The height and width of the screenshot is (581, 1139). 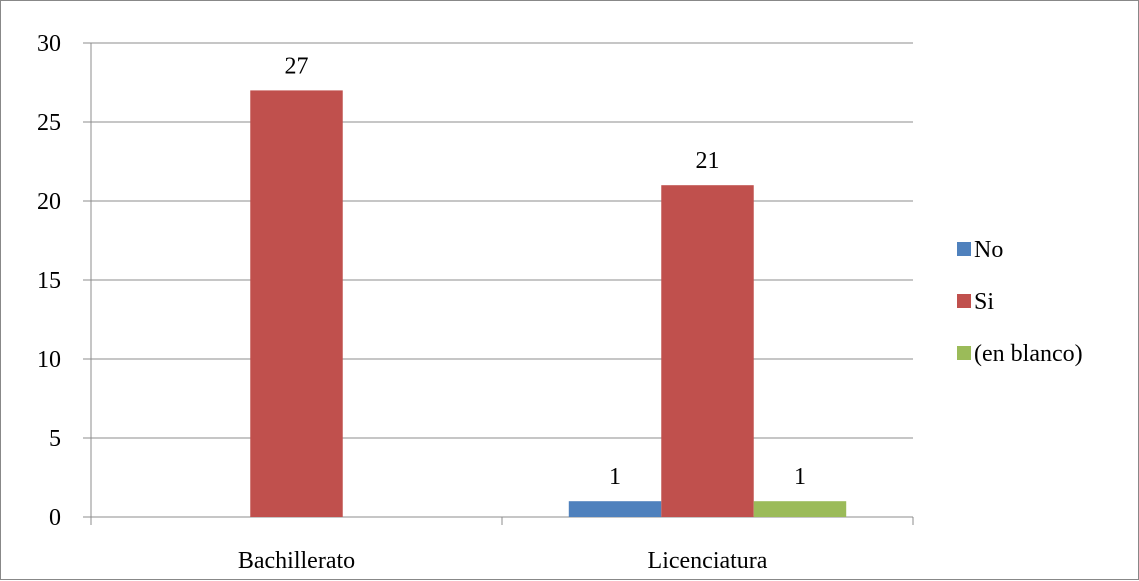 I want to click on y-tick-label: 20, so click(x=49, y=202).